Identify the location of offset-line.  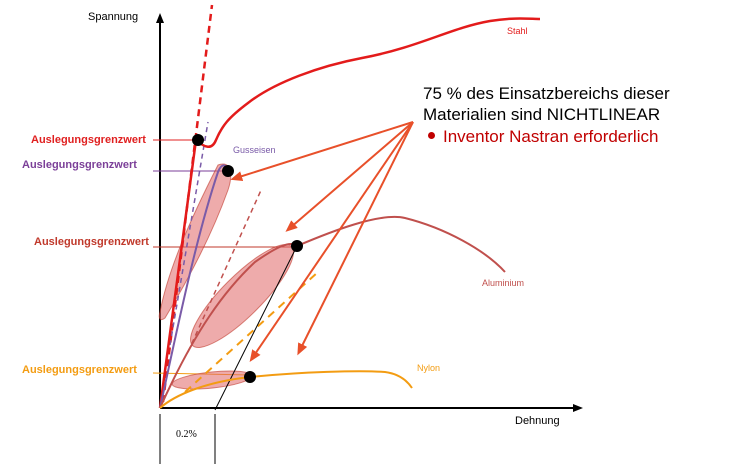
(255, 329).